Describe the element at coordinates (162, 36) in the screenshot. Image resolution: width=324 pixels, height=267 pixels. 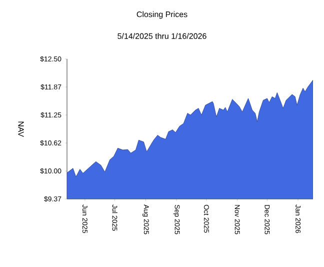
I see `chart-subtitle: 5/14/2025 thru 1/16/2026` at that location.